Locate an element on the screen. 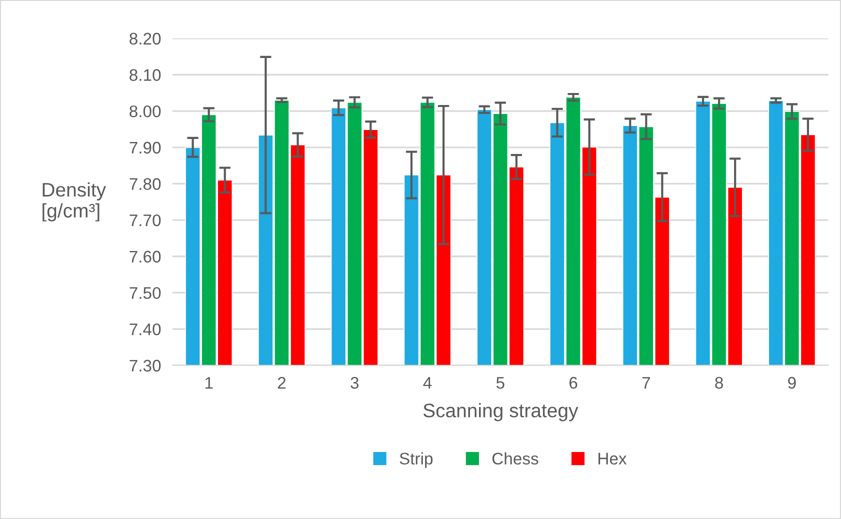  y-tick-label: 7.40 is located at coordinates (145, 329).